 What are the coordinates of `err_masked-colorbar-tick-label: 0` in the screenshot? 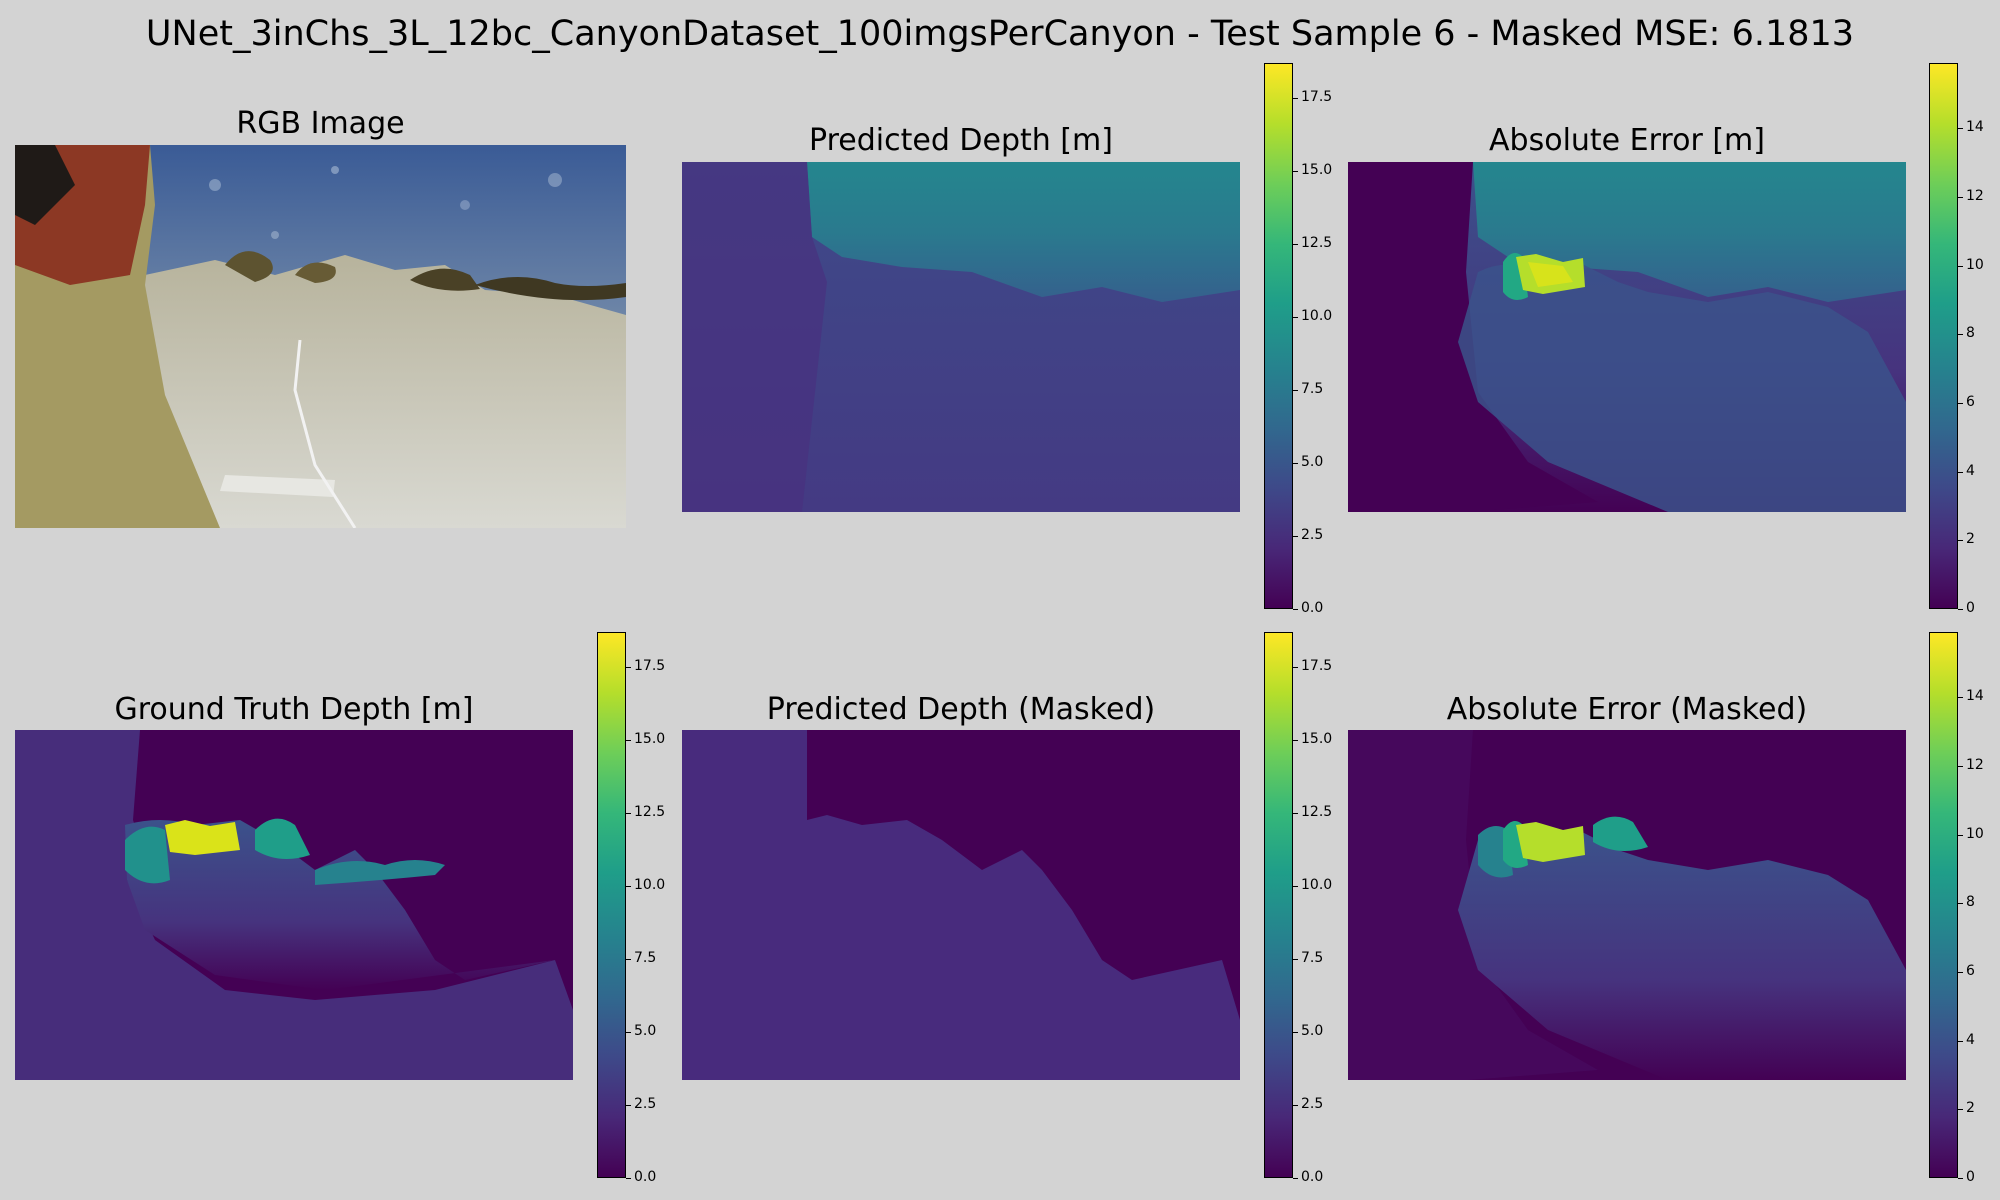 It's located at (1970, 1177).